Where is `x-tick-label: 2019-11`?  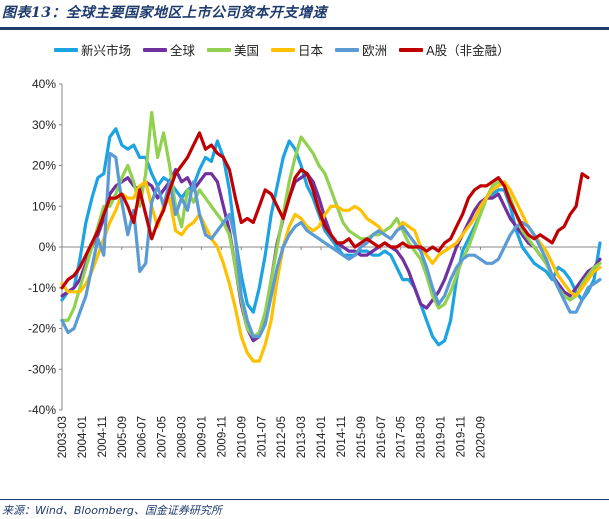 x-tick-label: 2019-11 is located at coordinates (462, 436).